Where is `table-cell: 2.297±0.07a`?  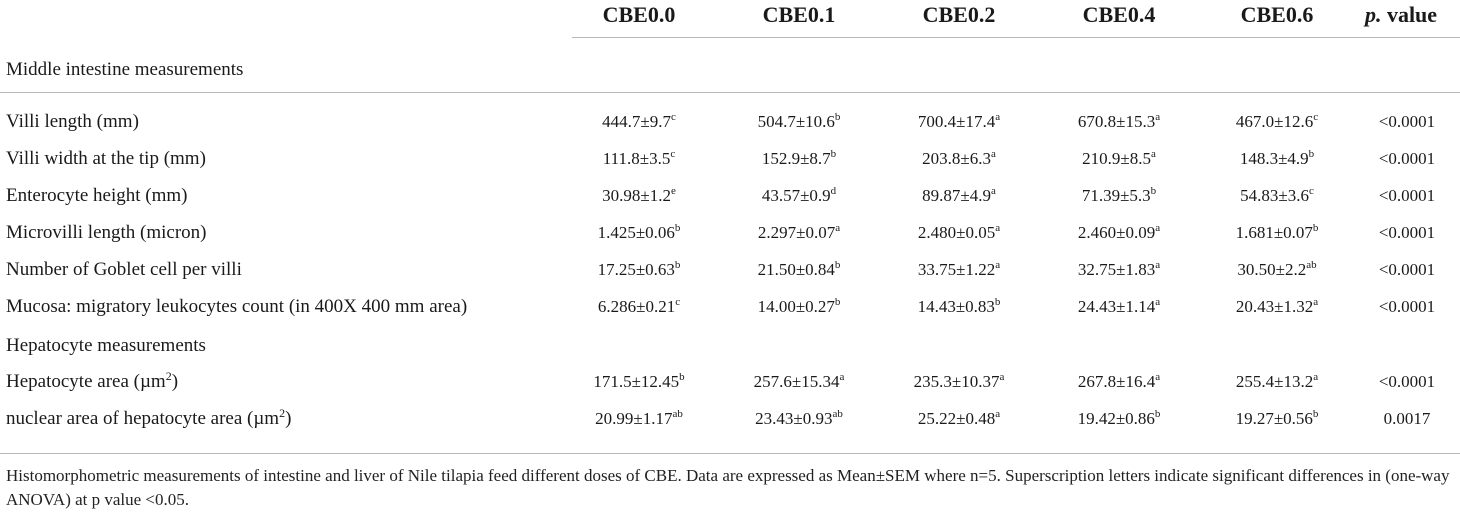 table-cell: 2.297±0.07a is located at coordinates (799, 233).